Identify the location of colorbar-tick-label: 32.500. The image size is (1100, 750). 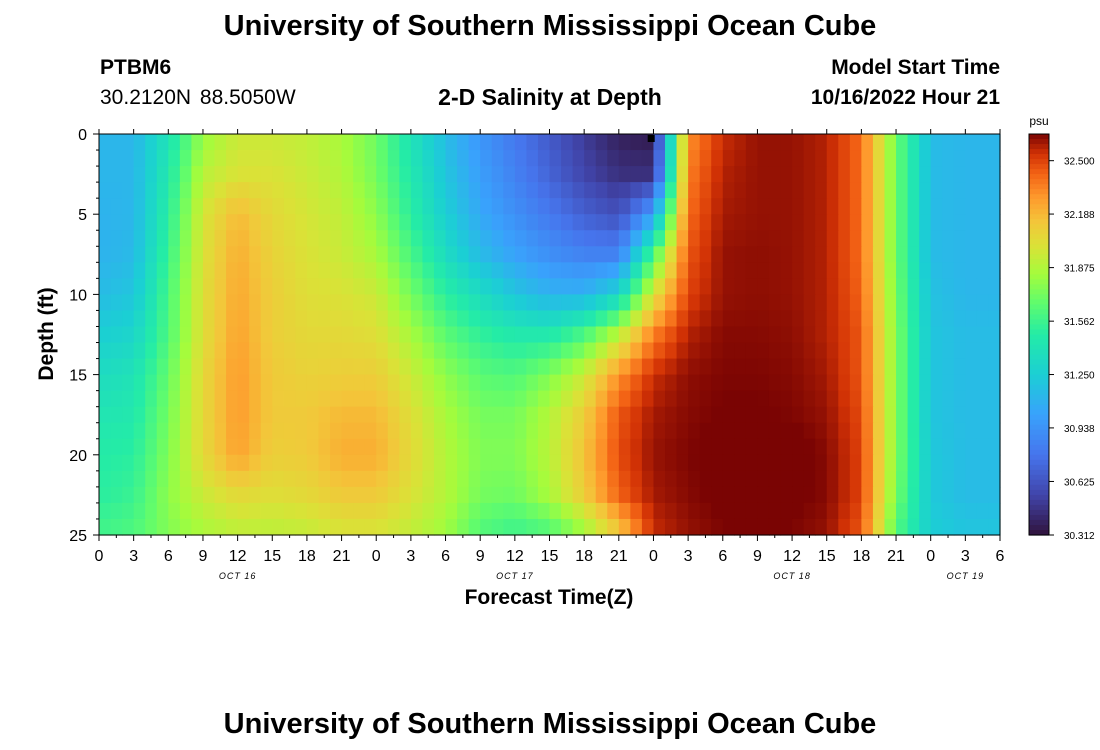
(1079, 162).